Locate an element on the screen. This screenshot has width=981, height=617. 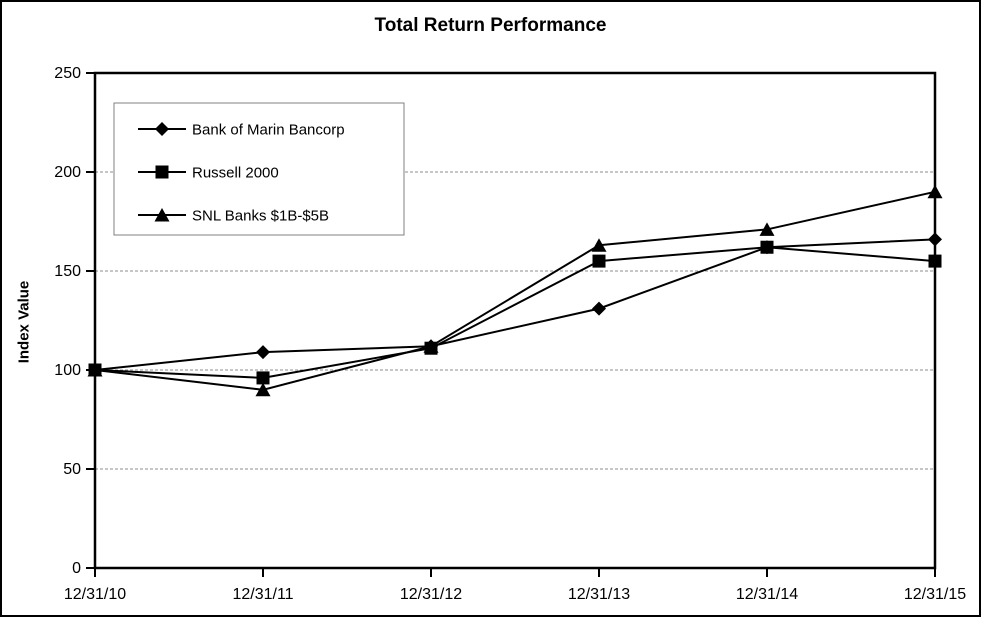
x-tick-label-2: 12/31/12 is located at coordinates (431, 594).